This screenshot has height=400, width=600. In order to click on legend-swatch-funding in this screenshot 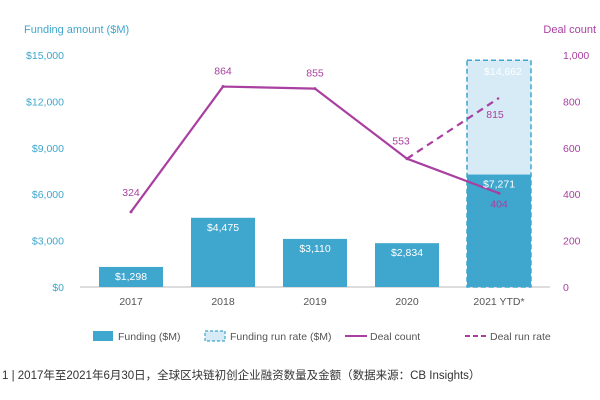, I will do `click(103, 336)`.